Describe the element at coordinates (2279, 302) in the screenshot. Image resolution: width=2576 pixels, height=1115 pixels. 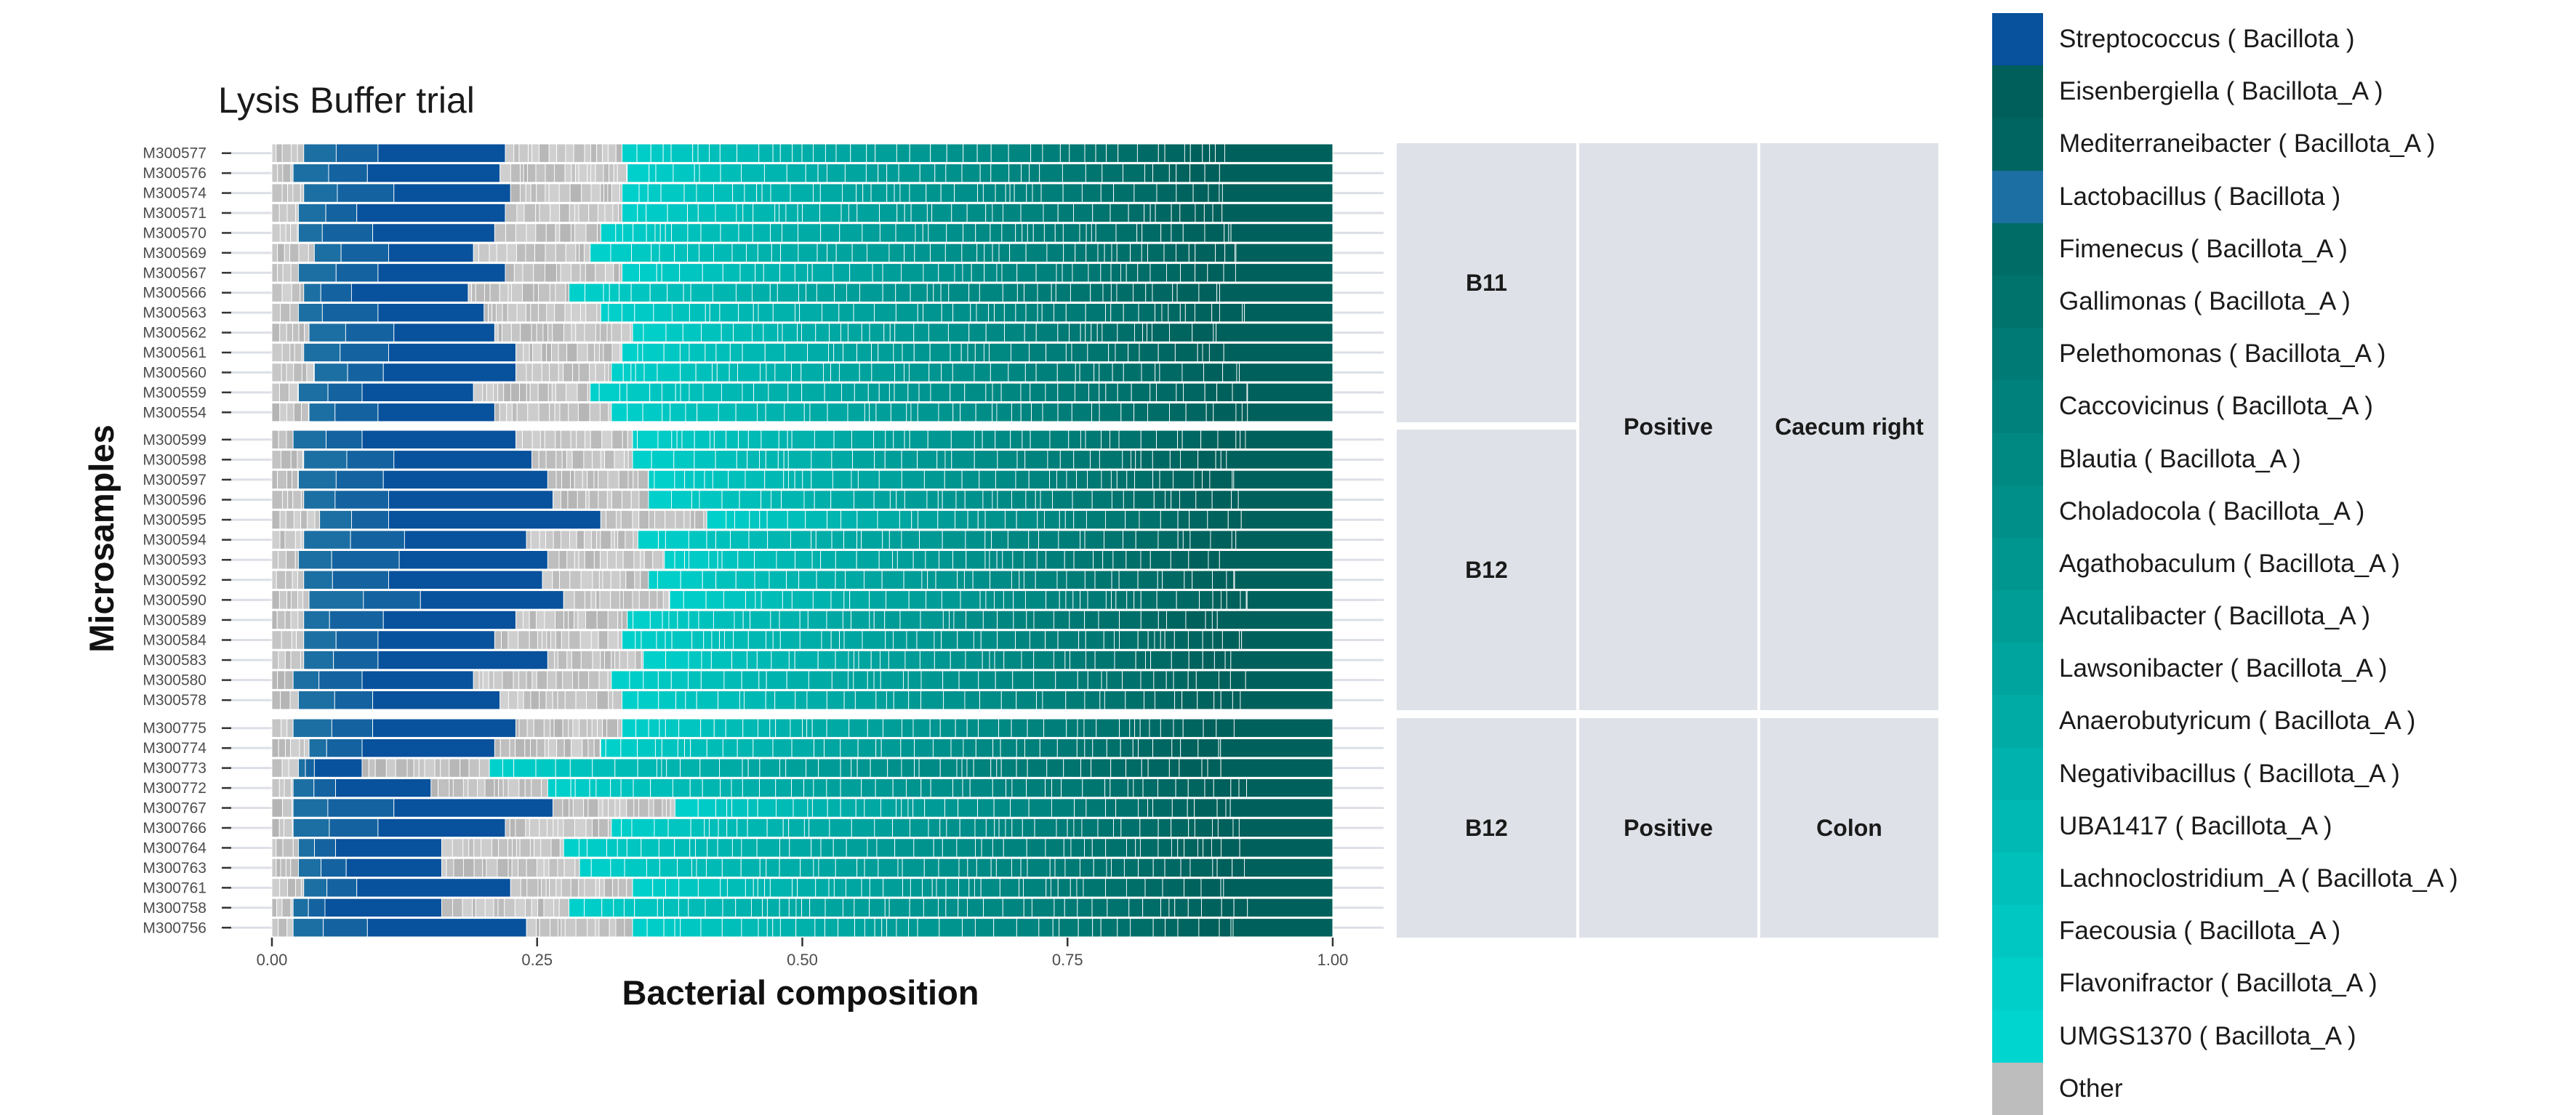
I see `legend-item: Gallimonas ( Bacillota_A )` at that location.